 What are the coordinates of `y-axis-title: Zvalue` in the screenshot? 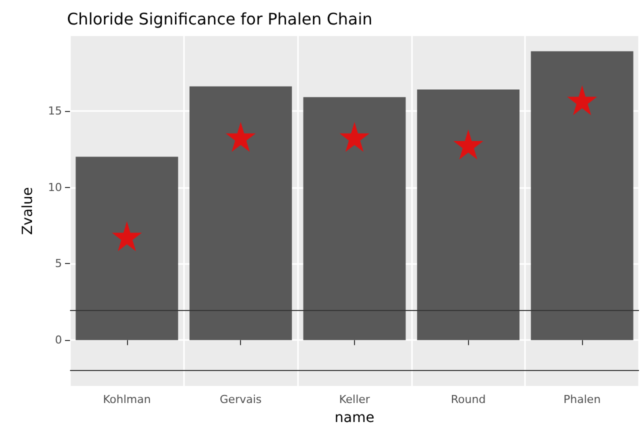 It's located at (28, 211).